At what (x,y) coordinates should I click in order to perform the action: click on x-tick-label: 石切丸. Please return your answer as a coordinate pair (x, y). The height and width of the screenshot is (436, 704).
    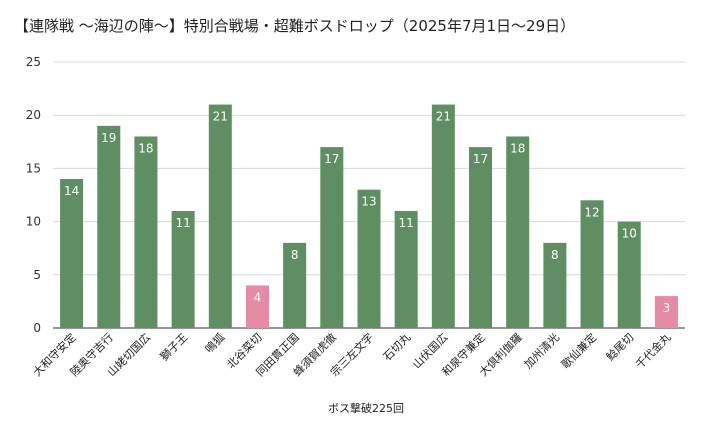
    Looking at the image, I should click on (397, 347).